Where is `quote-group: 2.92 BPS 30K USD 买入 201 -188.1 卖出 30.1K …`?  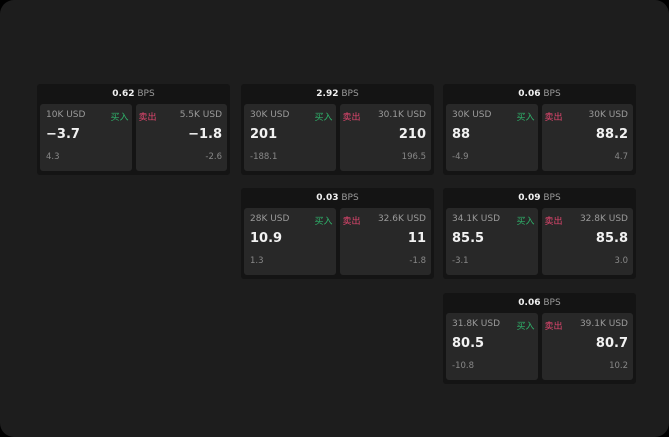 quote-group: 2.92 BPS 30K USD 买入 201 -188.1 卖出 30.1K … is located at coordinates (337, 129).